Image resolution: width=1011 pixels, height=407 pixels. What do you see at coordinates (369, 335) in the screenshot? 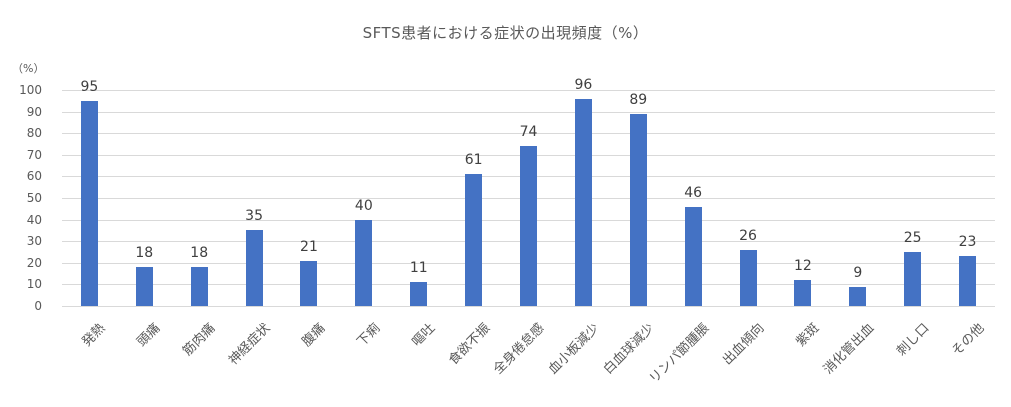
I see `x-tick-label: 下痢` at bounding box center [369, 335].